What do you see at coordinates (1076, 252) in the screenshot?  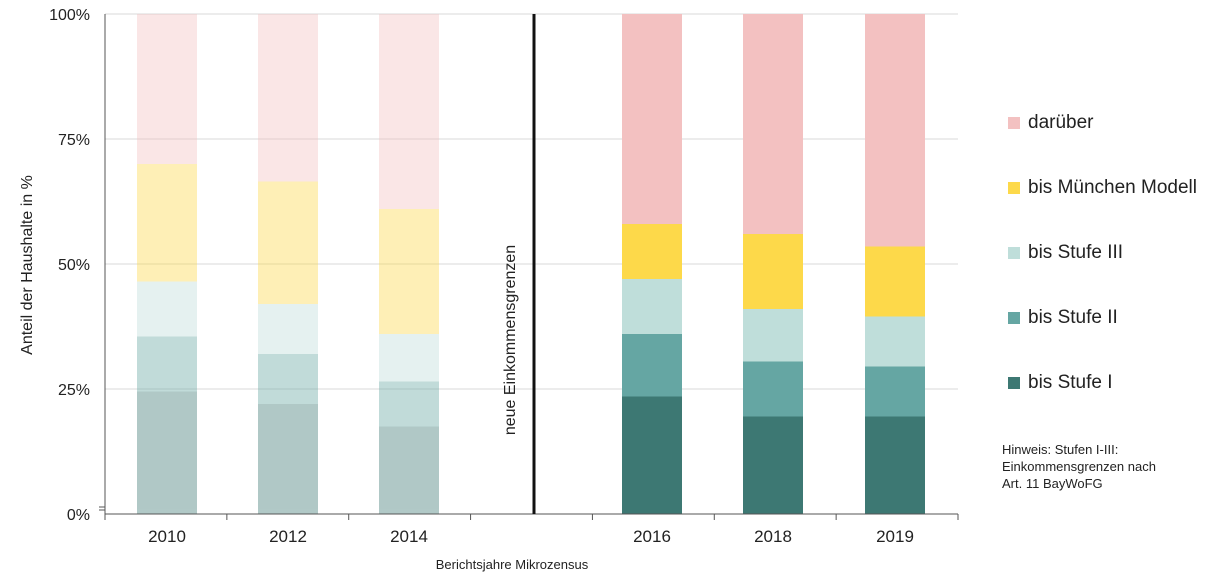 I see `legend-label: bis Stufe III` at bounding box center [1076, 252].